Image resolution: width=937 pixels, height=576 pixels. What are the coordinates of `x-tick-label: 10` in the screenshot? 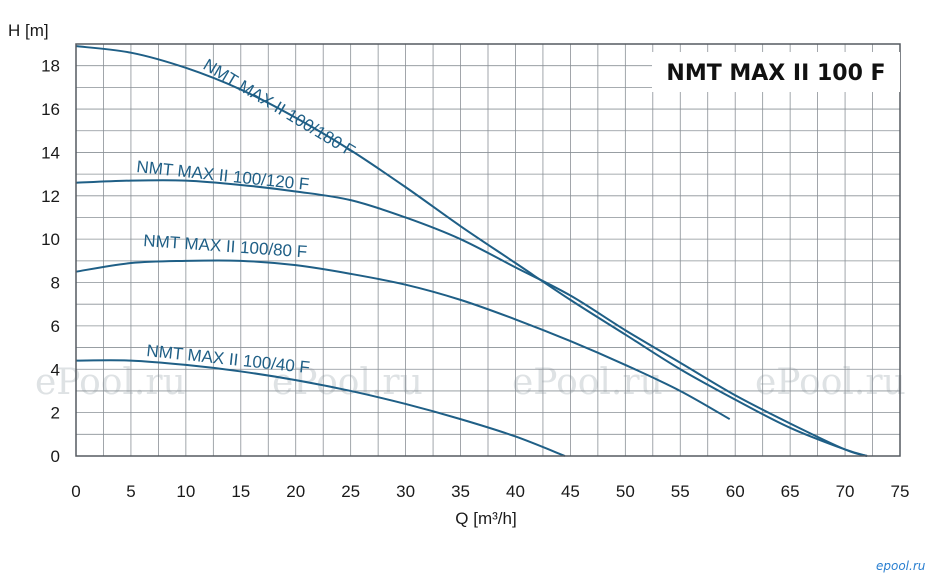 It's located at (185, 491).